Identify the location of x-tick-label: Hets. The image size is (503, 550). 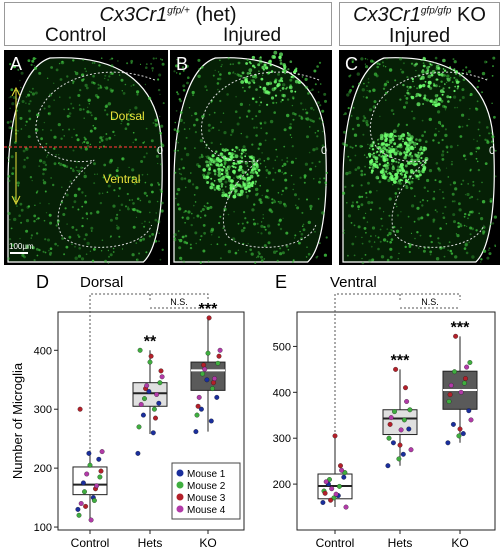
(150, 543).